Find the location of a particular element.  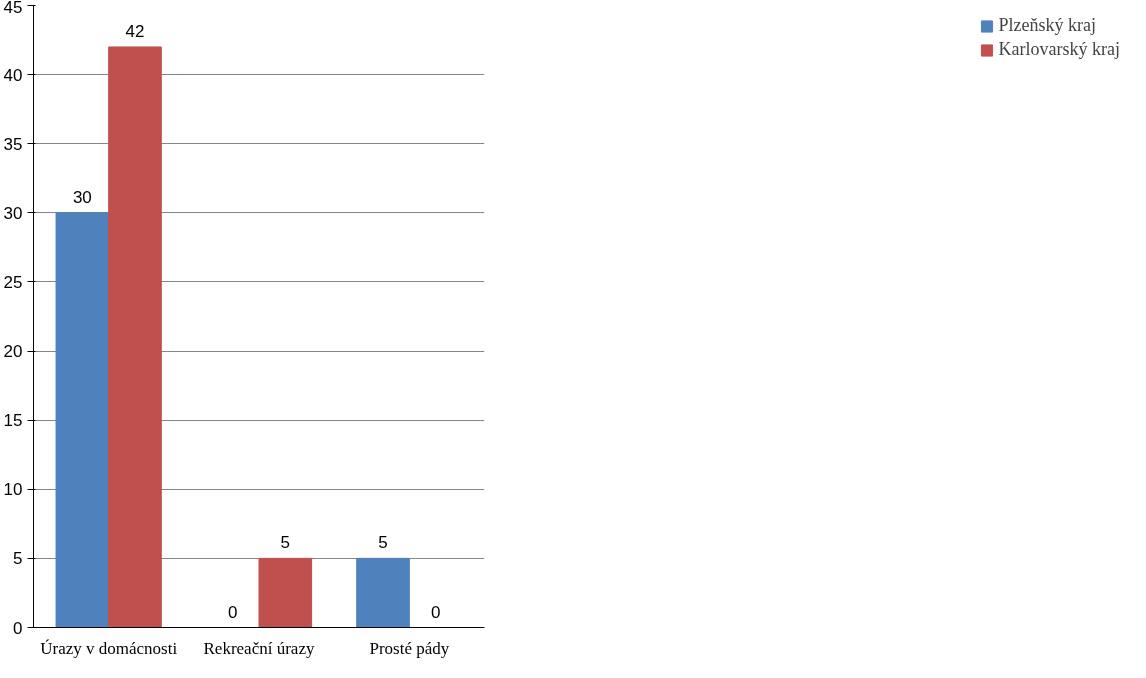

y-tick-label: 5 is located at coordinates (18, 559).